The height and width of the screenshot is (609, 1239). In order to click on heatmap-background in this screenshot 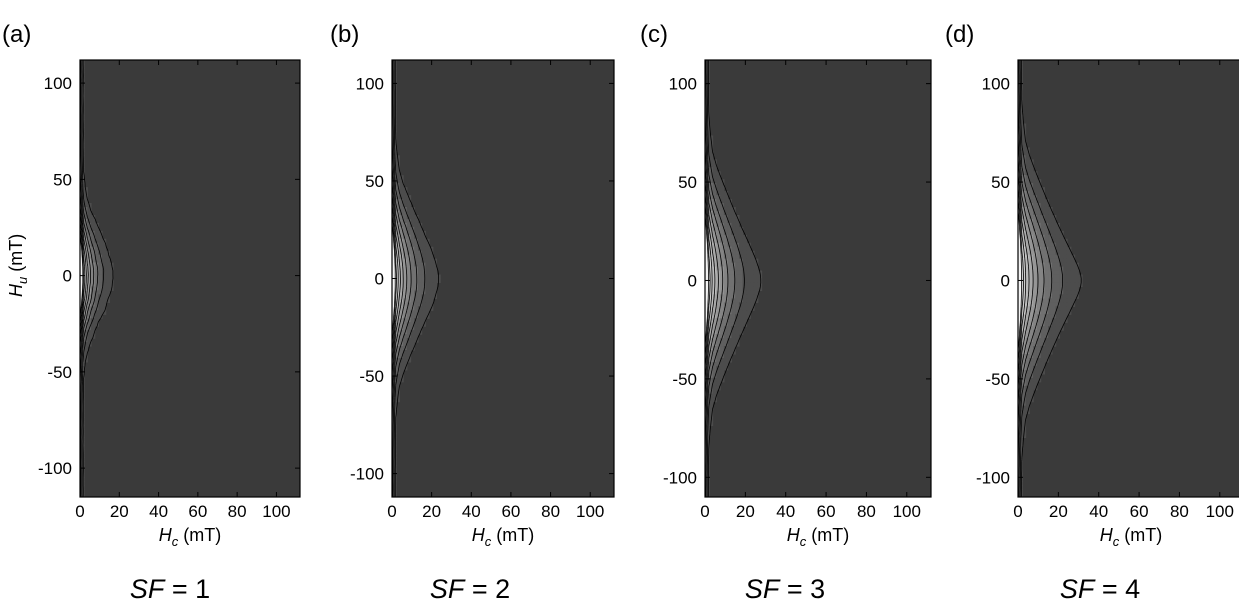, I will do `click(190, 278)`.